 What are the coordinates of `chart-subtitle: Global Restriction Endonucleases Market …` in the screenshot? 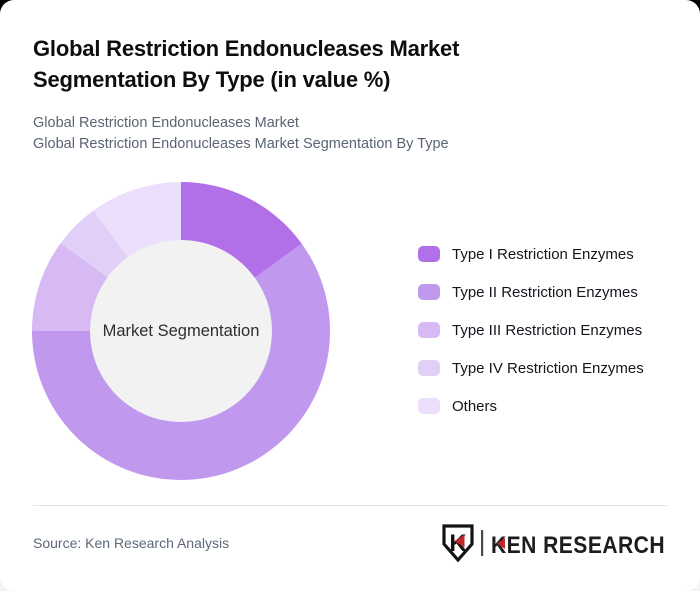 It's located at (346, 133).